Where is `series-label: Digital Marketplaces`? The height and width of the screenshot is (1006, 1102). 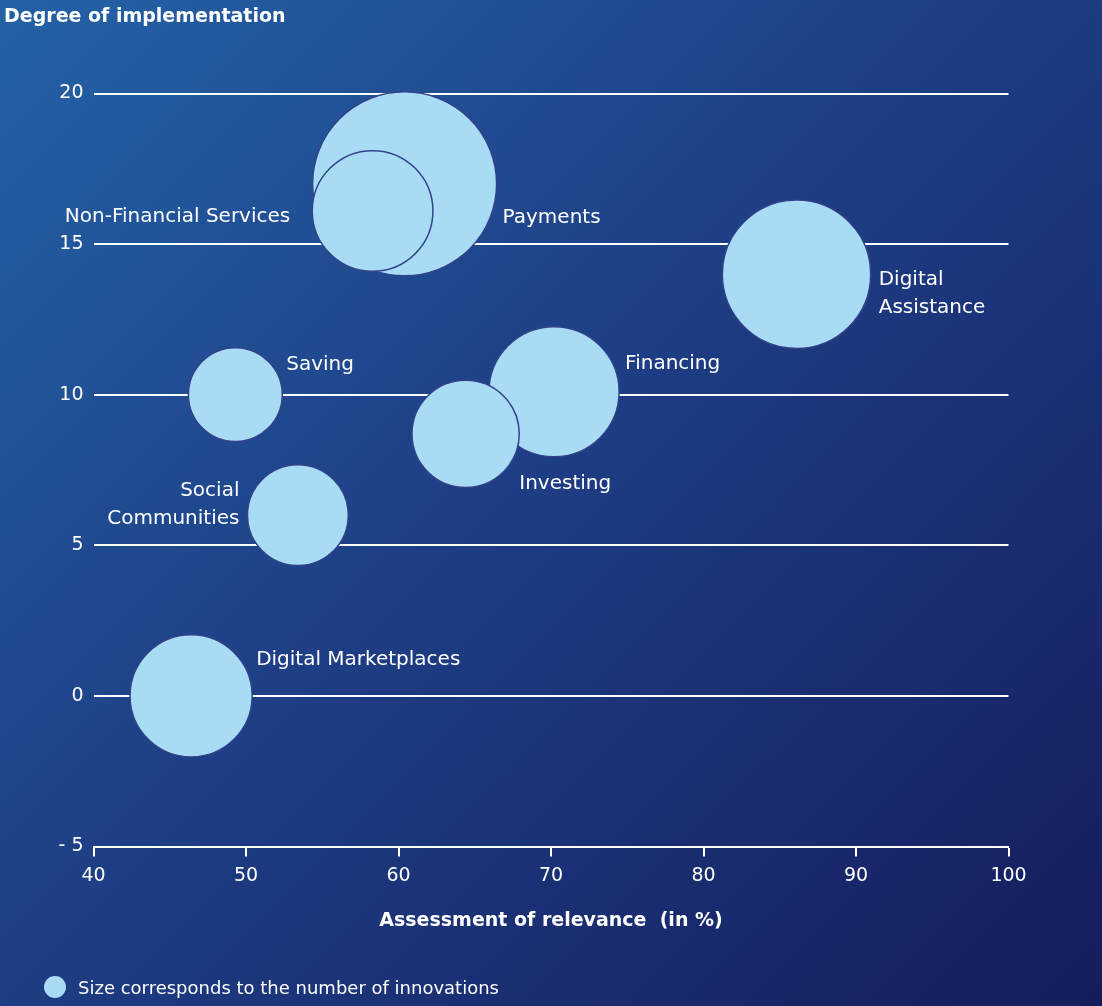
series-label: Digital Marketplaces is located at coordinates (358, 658).